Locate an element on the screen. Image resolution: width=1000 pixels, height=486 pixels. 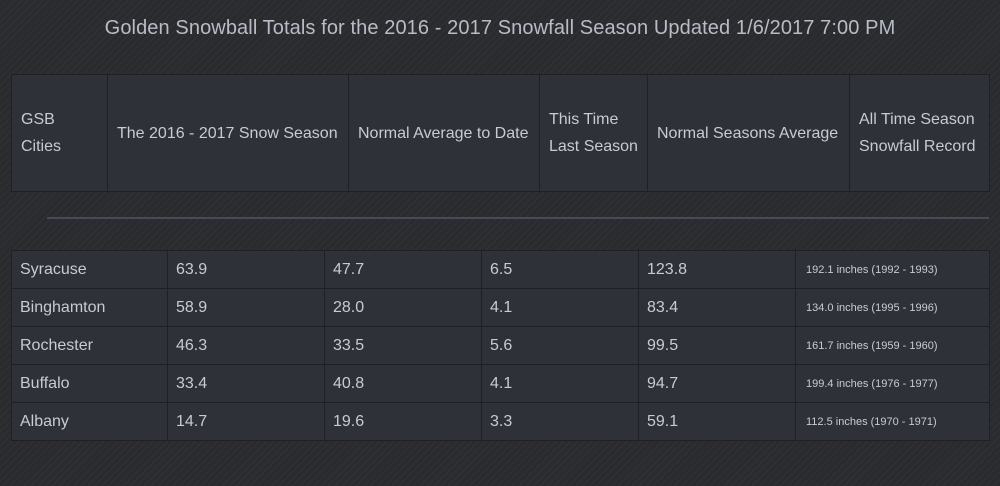
all-time-record-cell: 199.4 inches (1976 - 1977) is located at coordinates (892, 383).